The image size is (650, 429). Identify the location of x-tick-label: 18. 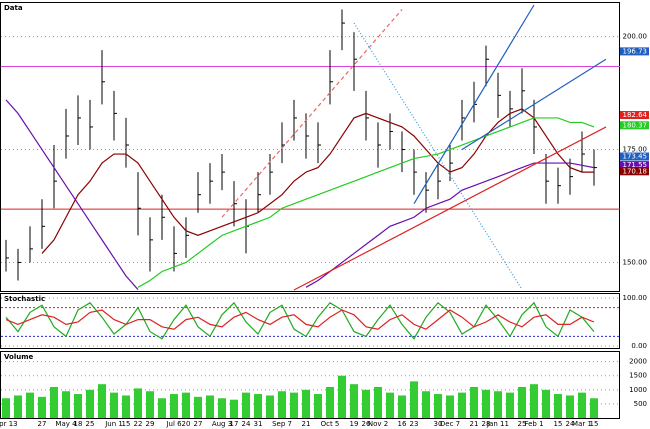
(78, 424).